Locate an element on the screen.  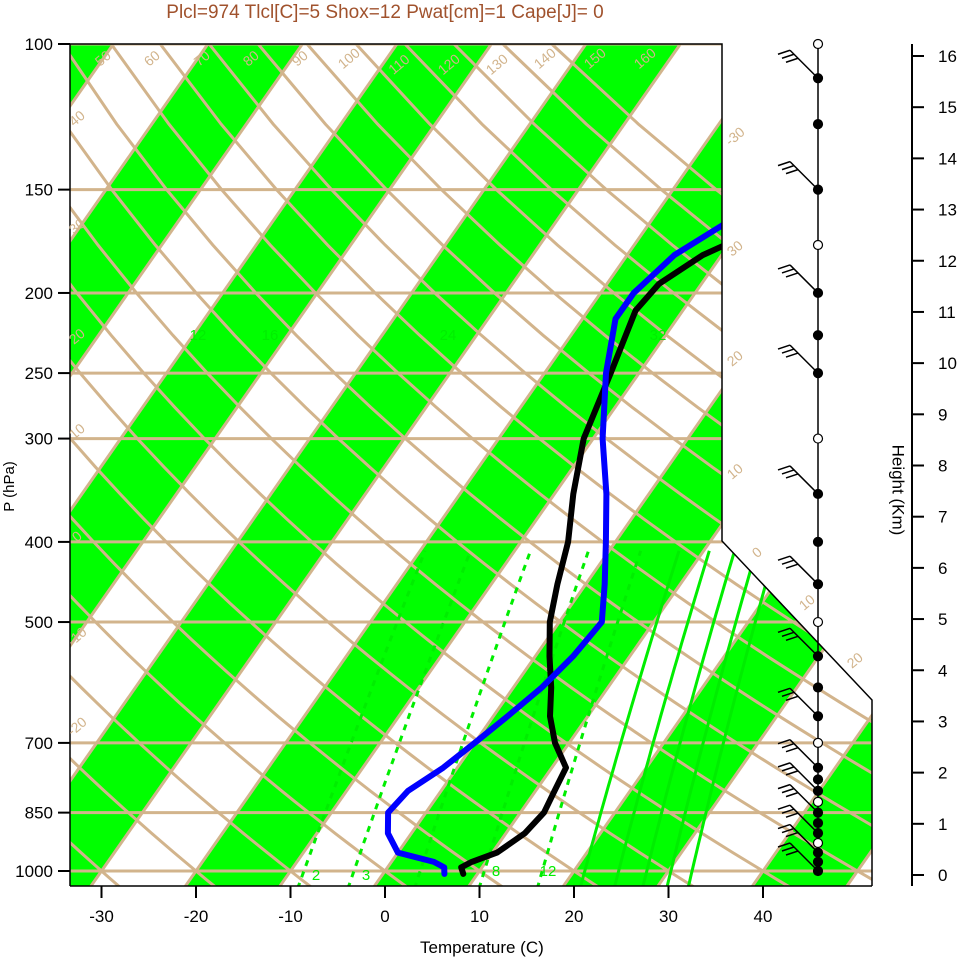
mixing-ratio-label: 24 is located at coordinates (448, 335).